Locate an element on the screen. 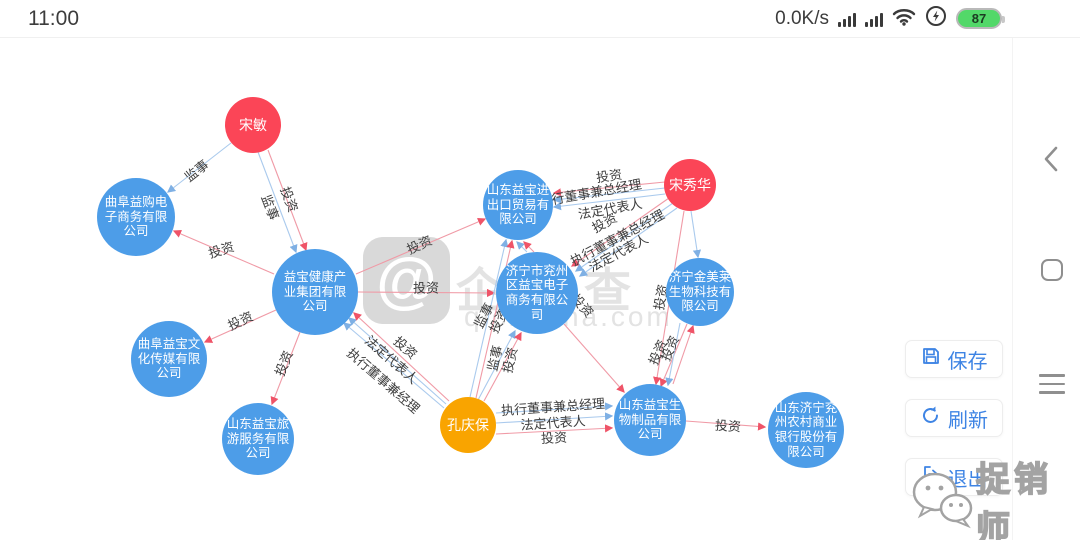  graph-node-jinmeilai: 济宁金美莱 生物科技有 限公司 is located at coordinates (700, 292).